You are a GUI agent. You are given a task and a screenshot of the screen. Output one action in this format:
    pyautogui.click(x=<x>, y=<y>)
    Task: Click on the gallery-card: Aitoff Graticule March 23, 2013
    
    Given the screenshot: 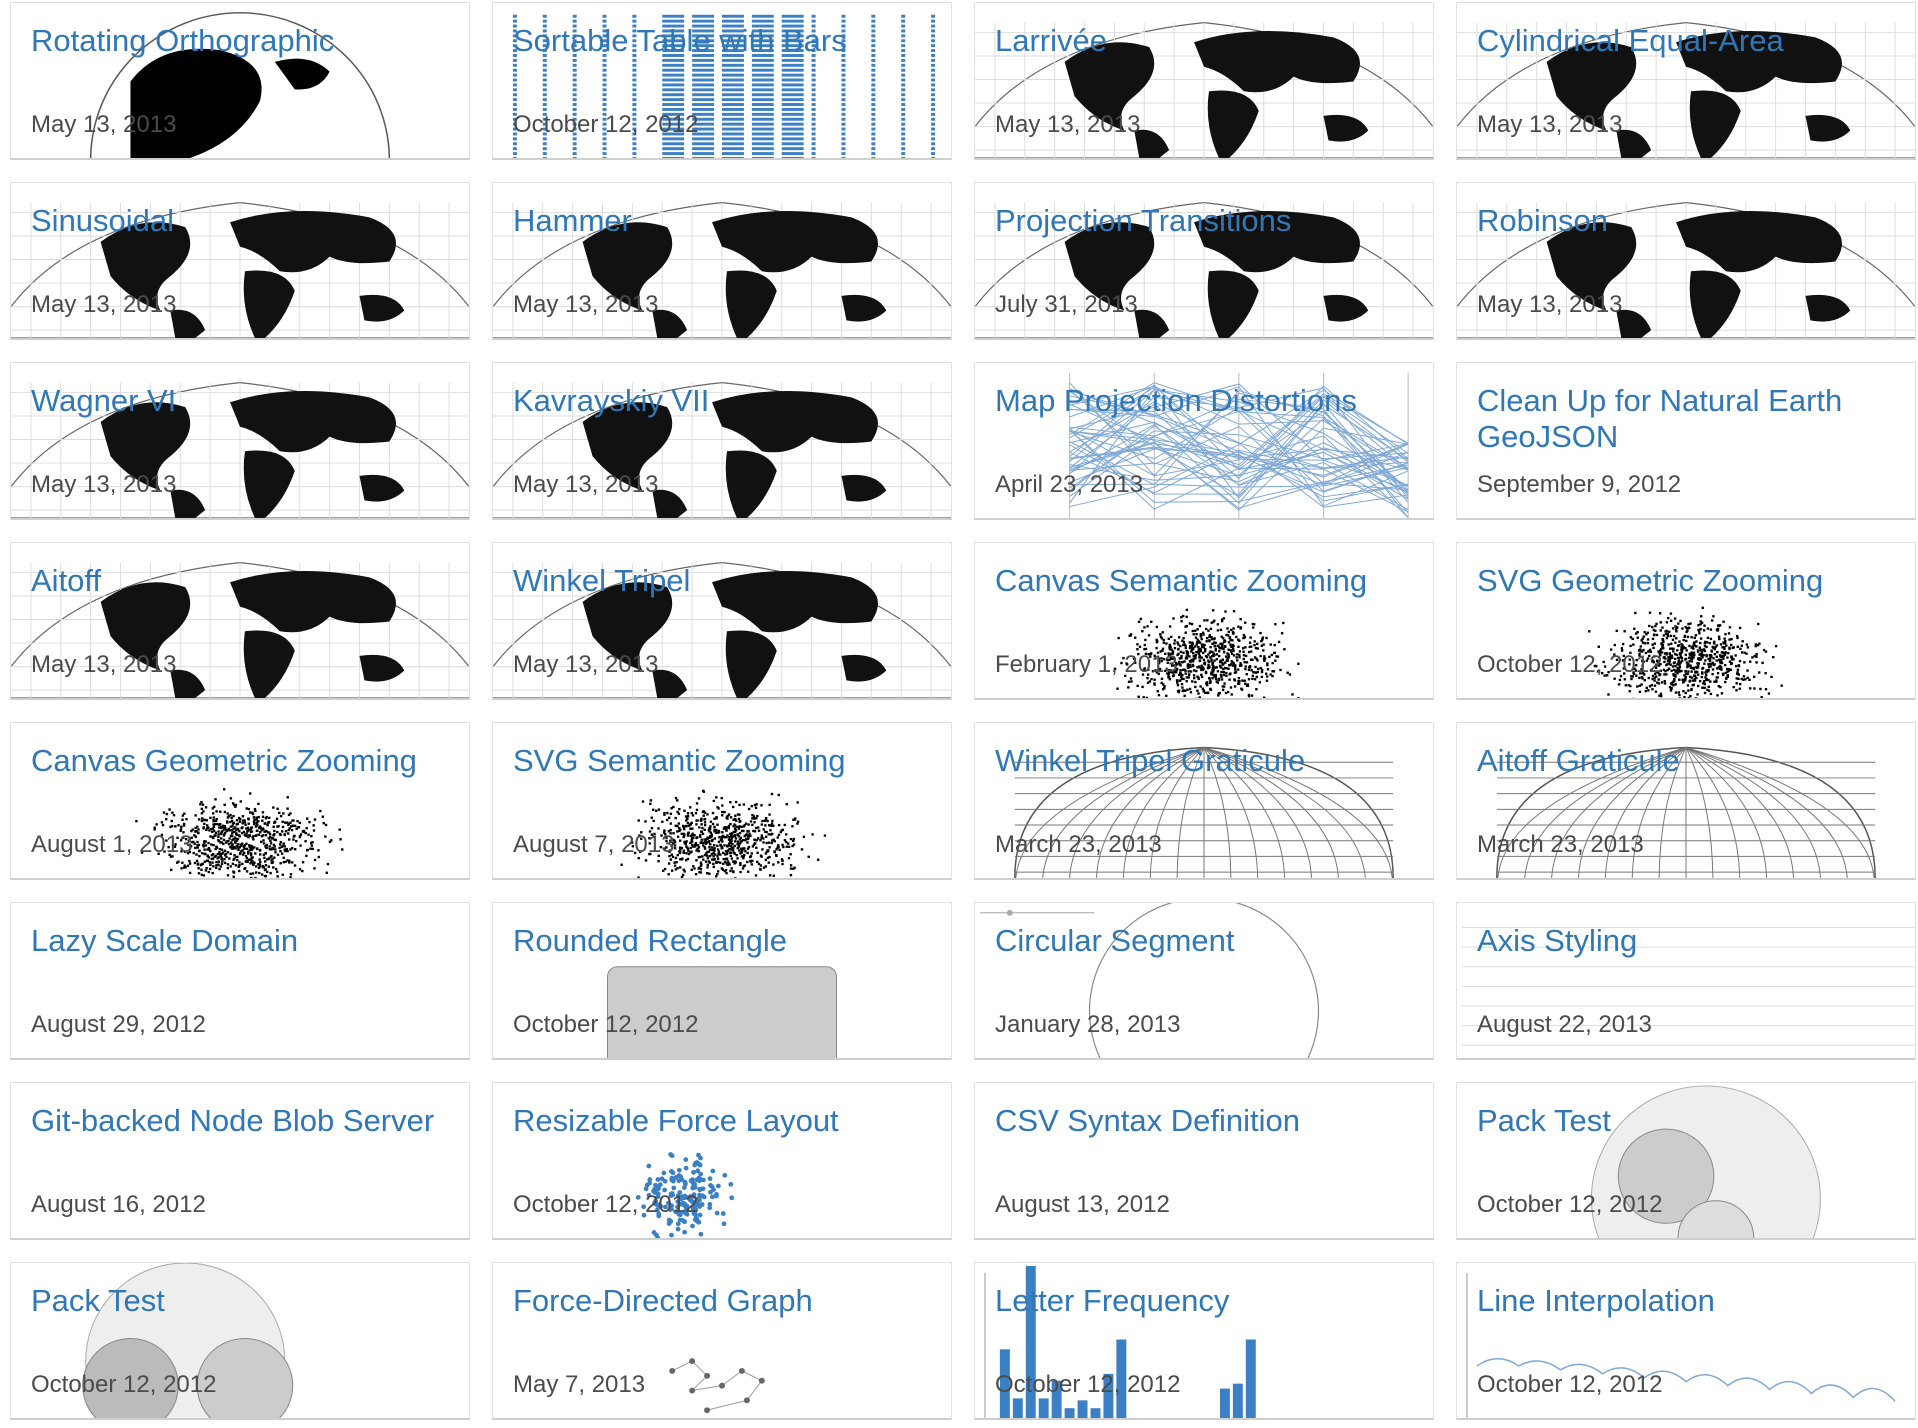 What is the action you would take?
    pyautogui.click(x=1686, y=801)
    